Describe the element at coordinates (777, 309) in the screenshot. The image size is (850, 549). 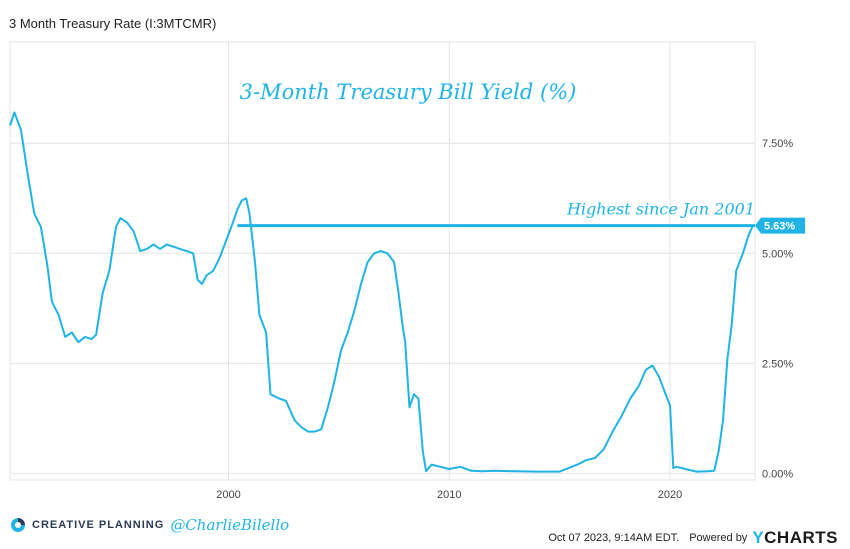
I see `y-axis: 0.00% 2.50% 5.00% 7.50%` at that location.